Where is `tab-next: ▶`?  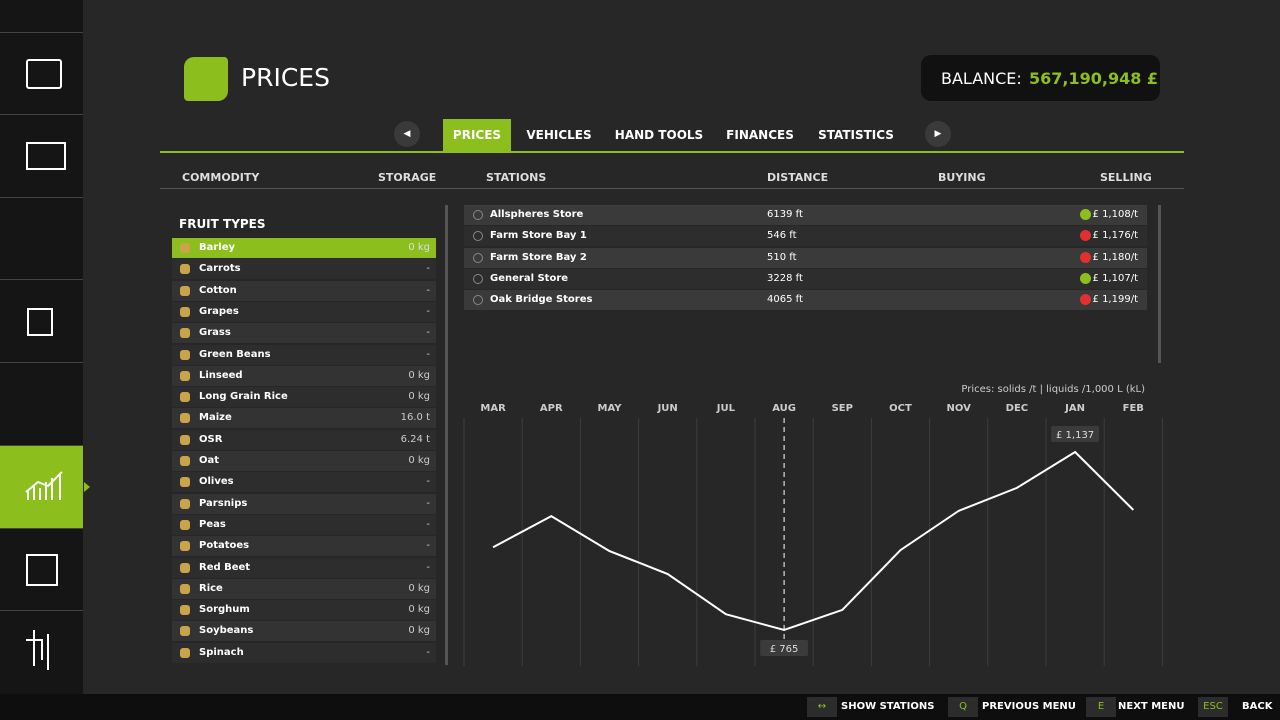 tab-next: ▶ is located at coordinates (938, 134).